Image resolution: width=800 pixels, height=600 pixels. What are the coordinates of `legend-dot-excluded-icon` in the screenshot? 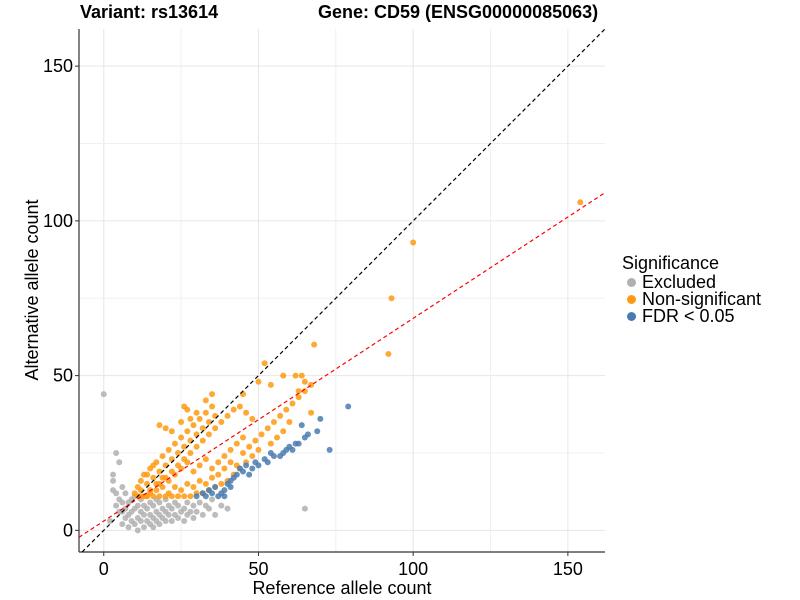 It's located at (631, 282).